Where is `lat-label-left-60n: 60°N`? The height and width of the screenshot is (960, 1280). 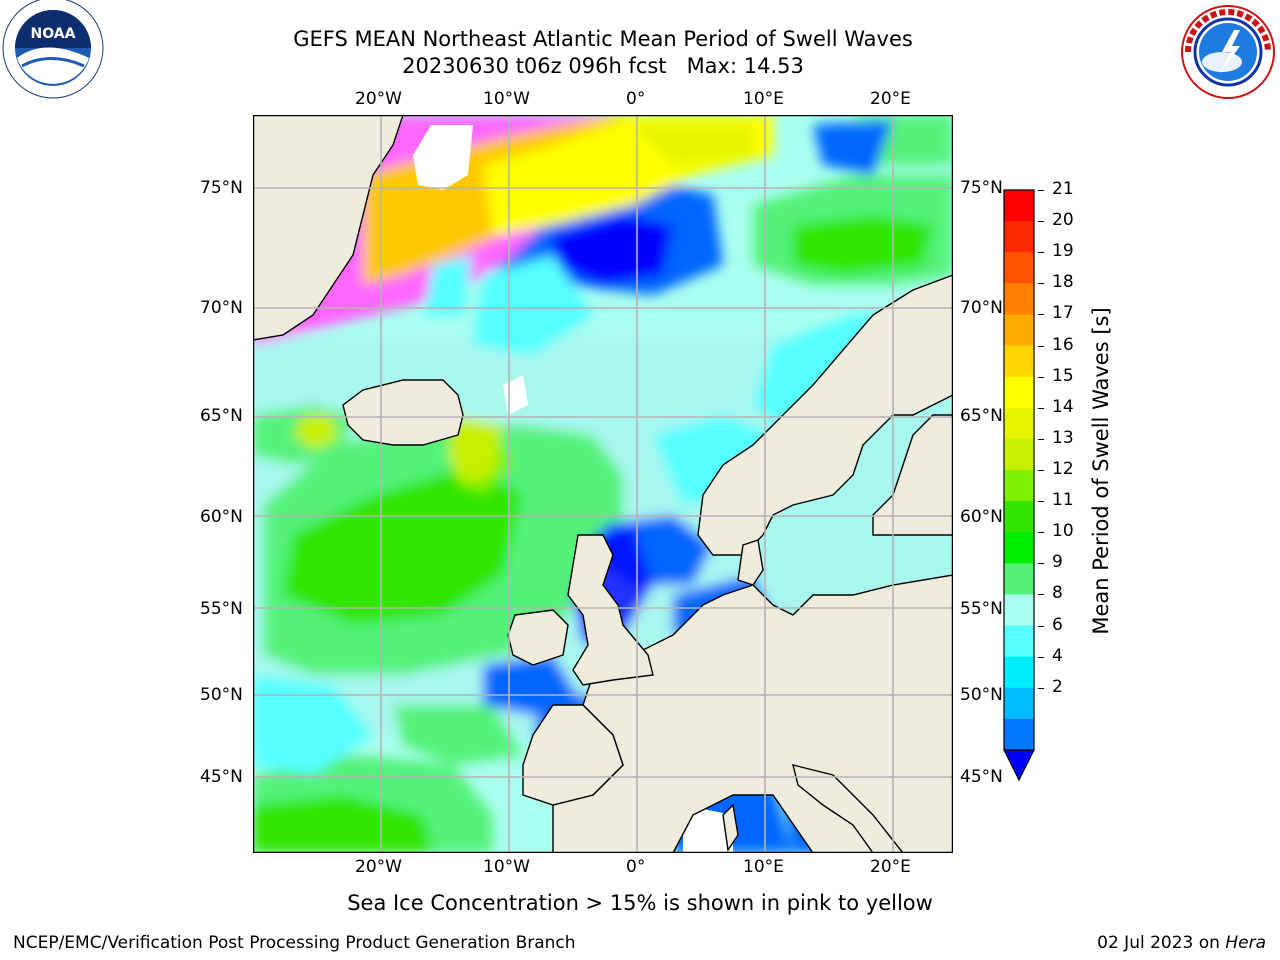 lat-label-left-60n: 60°N is located at coordinates (221, 517).